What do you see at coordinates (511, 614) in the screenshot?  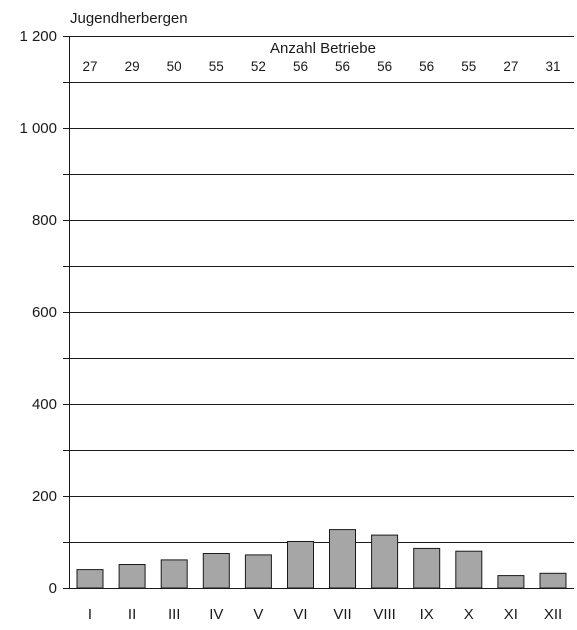 I see `x-tick-label-XI: XI` at bounding box center [511, 614].